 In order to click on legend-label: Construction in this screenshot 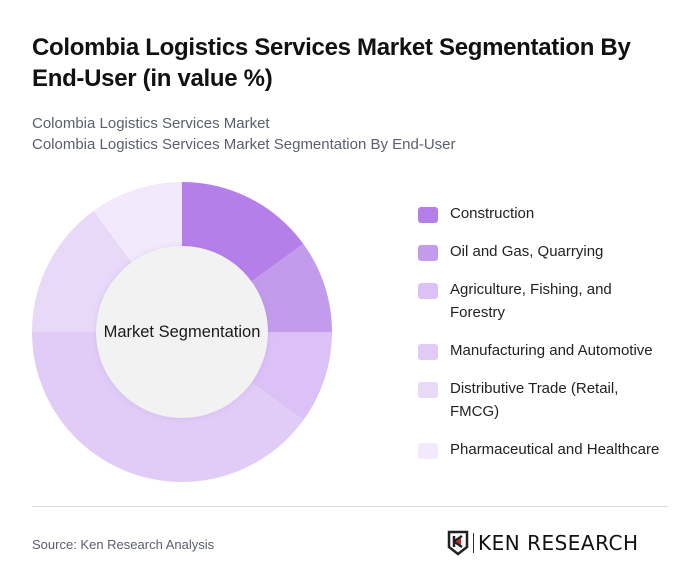, I will do `click(492, 213)`.